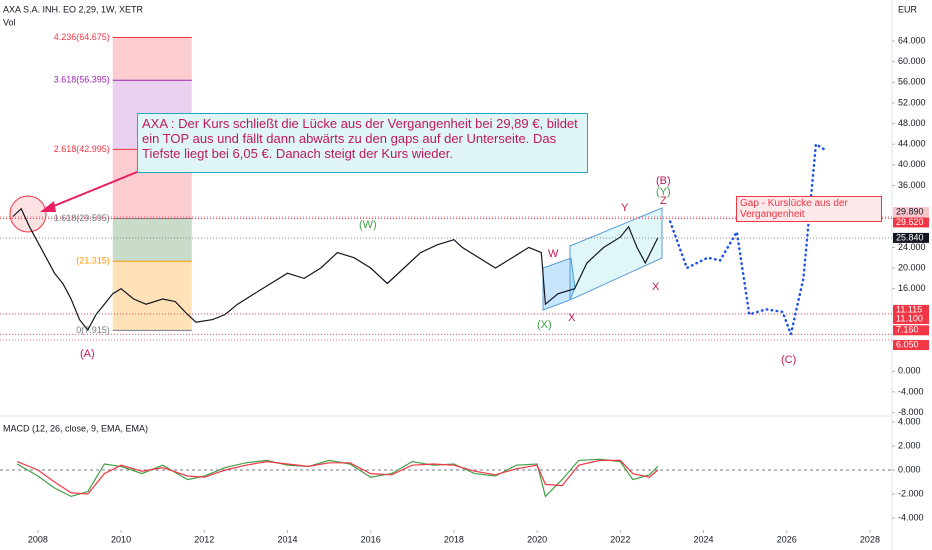 This screenshot has width=932, height=550. What do you see at coordinates (553, 254) in the screenshot?
I see `wave-label: W` at bounding box center [553, 254].